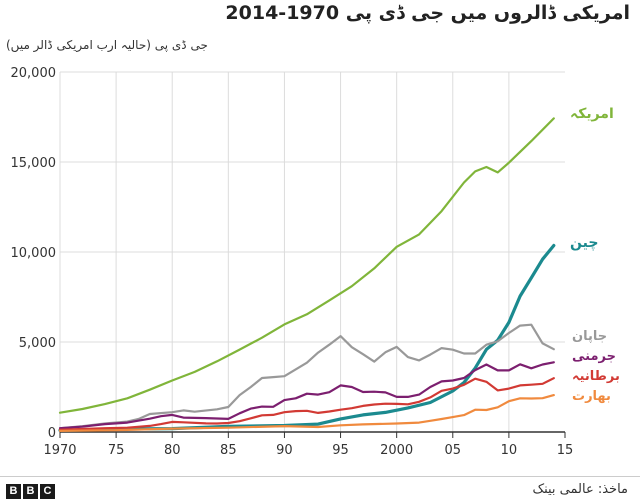 The image size is (640, 502). I want to click on x-tick-label: 90, so click(284, 450).